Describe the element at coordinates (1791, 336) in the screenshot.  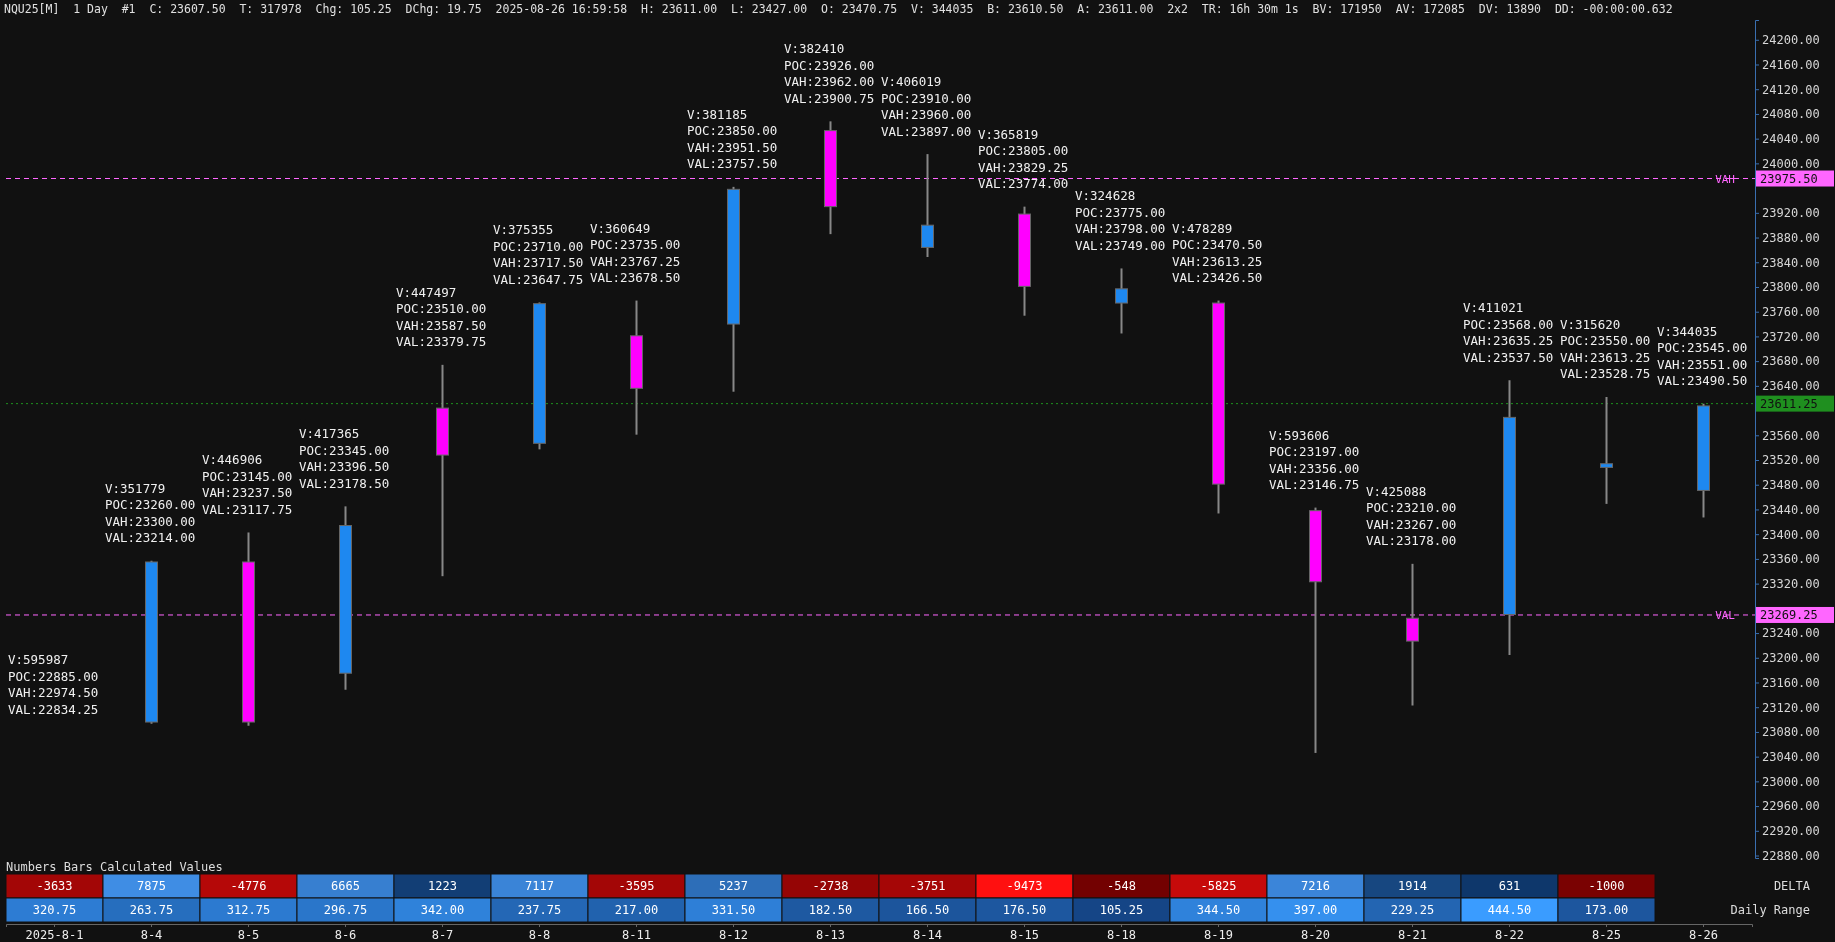
I see `y-tick-label: 23720.00` at that location.